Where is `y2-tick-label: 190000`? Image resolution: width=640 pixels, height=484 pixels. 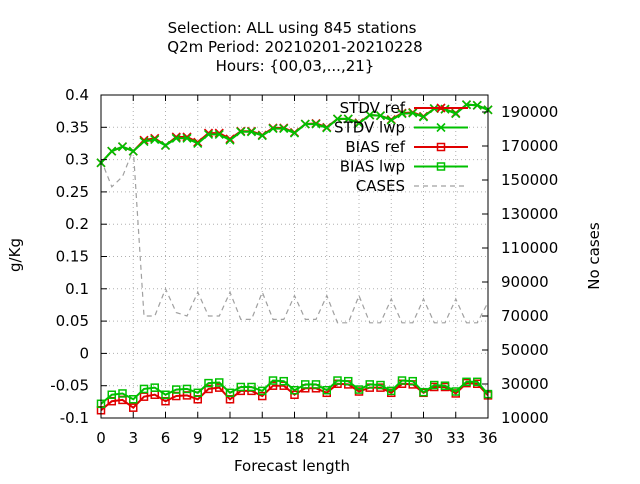 y2-tick-label: 190000 is located at coordinates (529, 112).